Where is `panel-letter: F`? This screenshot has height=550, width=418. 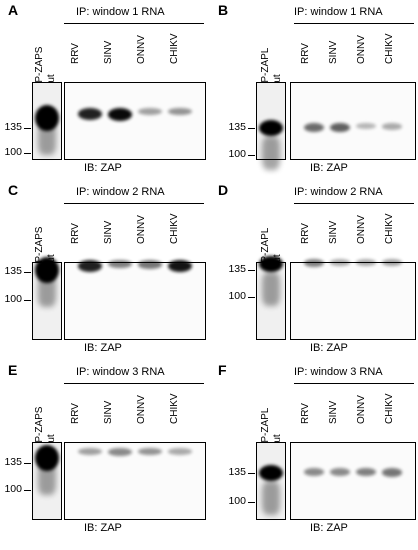 panel-letter: F is located at coordinates (222, 370).